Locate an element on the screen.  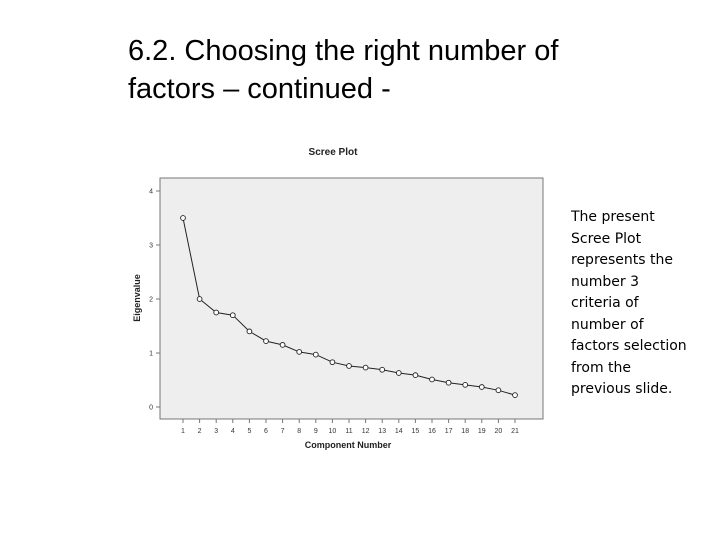
x-tick-label: 18 is located at coordinates (465, 431).